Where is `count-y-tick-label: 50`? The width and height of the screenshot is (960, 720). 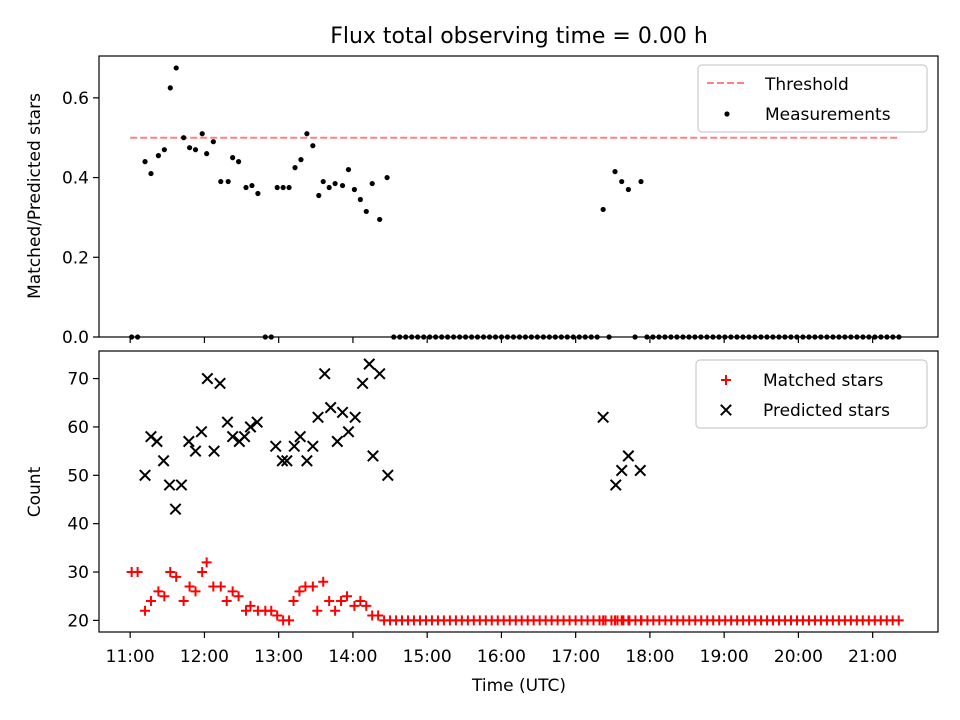
count-y-tick-label: 50 is located at coordinates (78, 476).